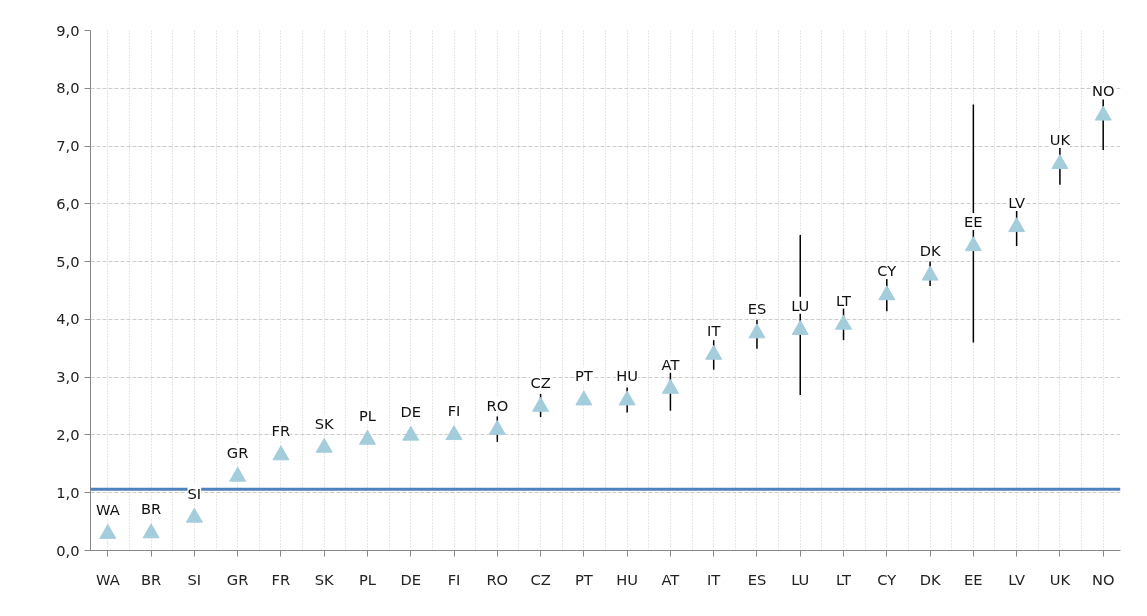 The height and width of the screenshot is (616, 1147). Describe the element at coordinates (237, 579) in the screenshot. I see `x-tick-label: GR` at that location.